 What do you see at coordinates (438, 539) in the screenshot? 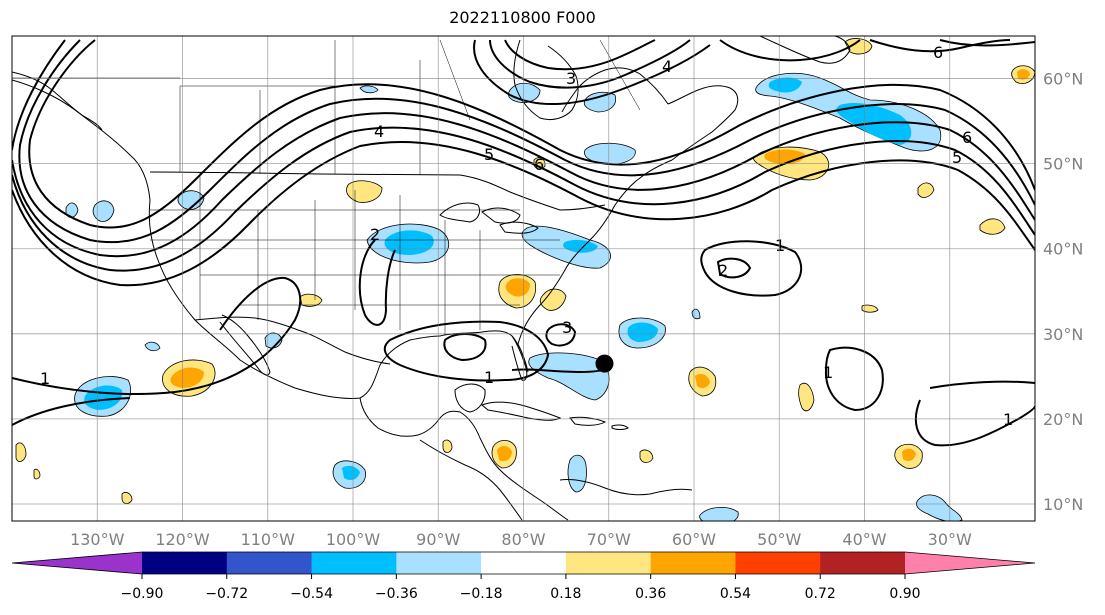
I see `longitude-tick-label: 90°W` at bounding box center [438, 539].